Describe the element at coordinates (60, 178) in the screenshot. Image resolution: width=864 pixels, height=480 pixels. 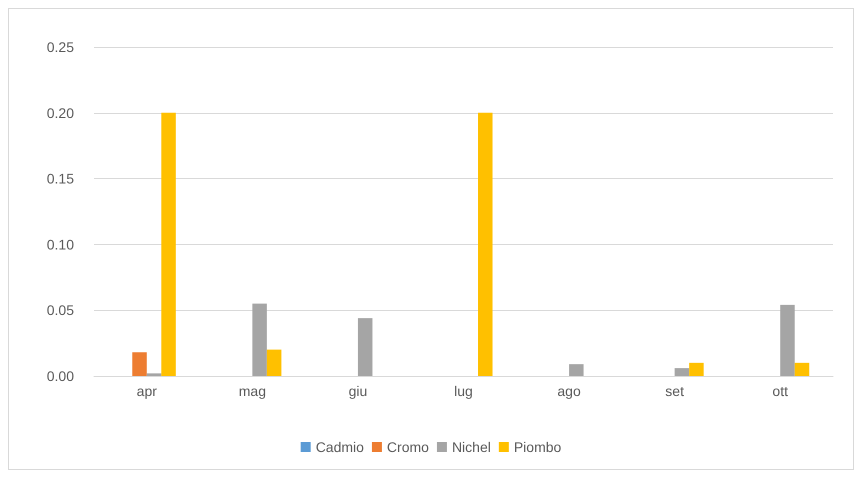
I see `y-tick-label: 0.15` at that location.